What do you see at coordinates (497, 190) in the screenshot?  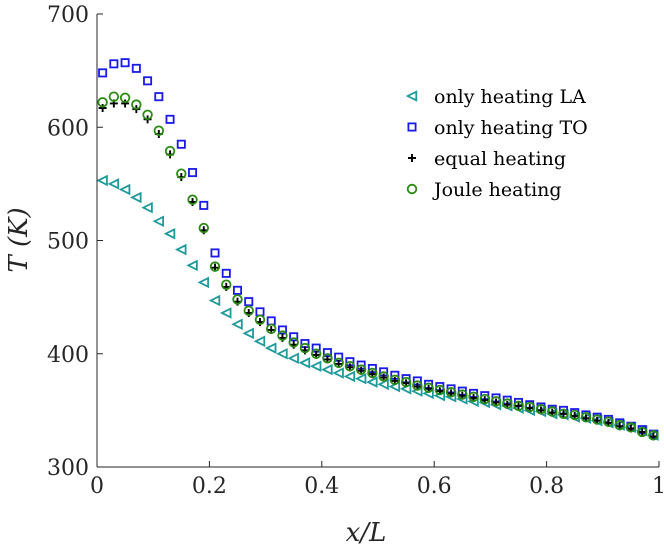 I see `legend-label: Joule heating` at bounding box center [497, 190].